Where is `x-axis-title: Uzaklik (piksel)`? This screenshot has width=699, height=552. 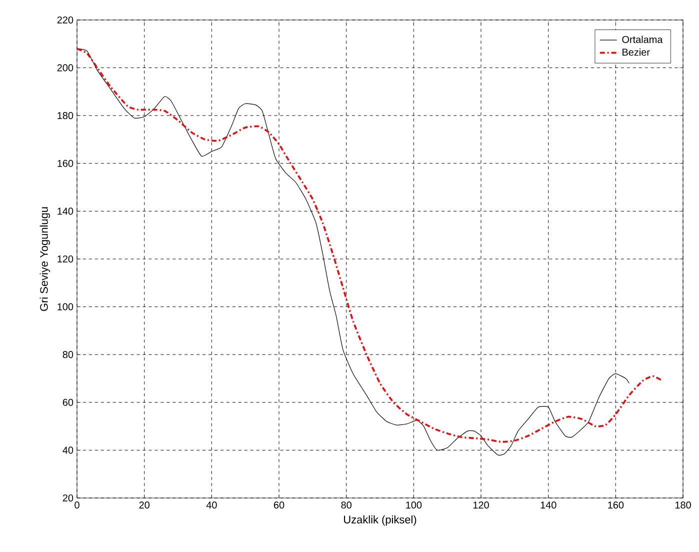 x-axis-title: Uzaklik (piksel) is located at coordinates (380, 520).